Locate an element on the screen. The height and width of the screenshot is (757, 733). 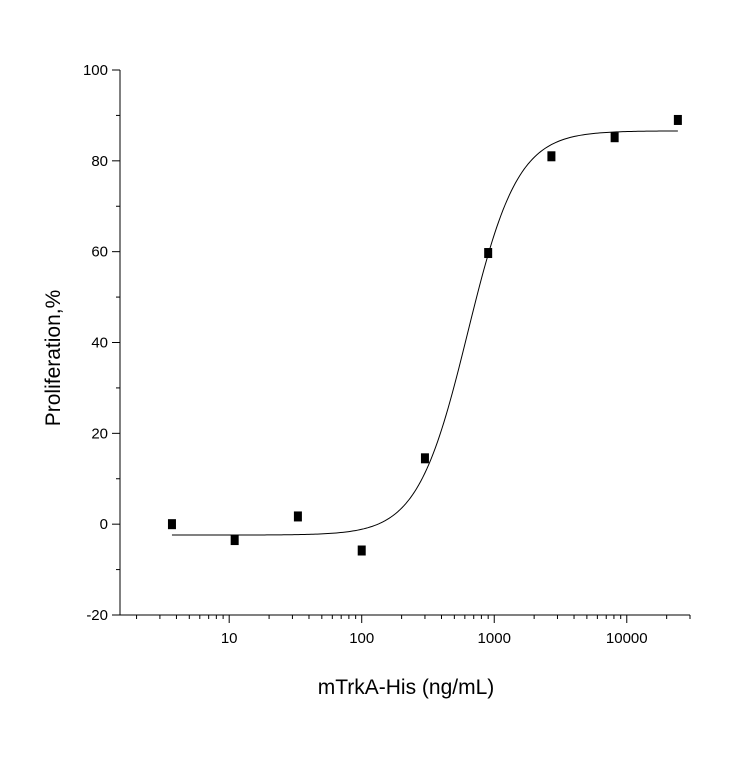
y-tick-label: -20 is located at coordinates (97, 615).